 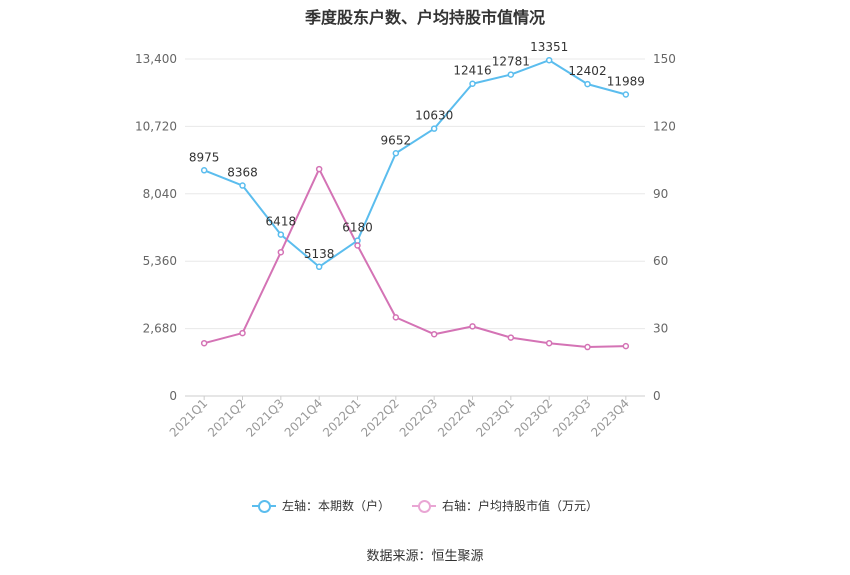 I want to click on right-axis-tick-label: 30, so click(x=660, y=329).